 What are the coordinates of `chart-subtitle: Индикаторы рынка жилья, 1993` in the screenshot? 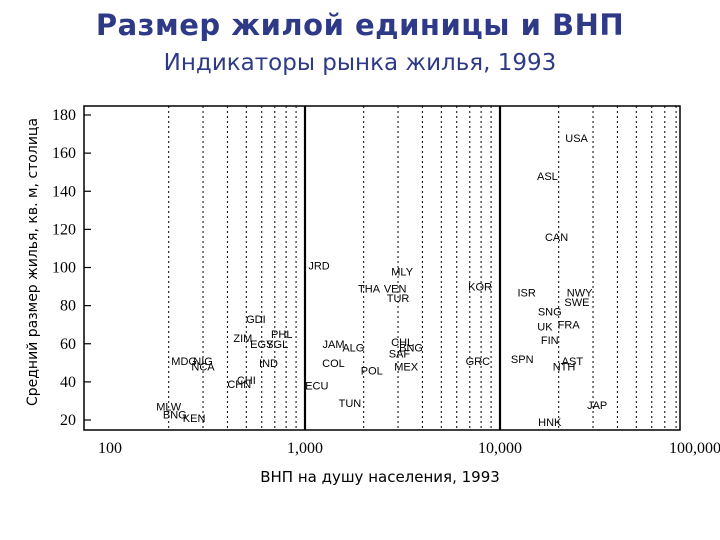 It's located at (360, 63).